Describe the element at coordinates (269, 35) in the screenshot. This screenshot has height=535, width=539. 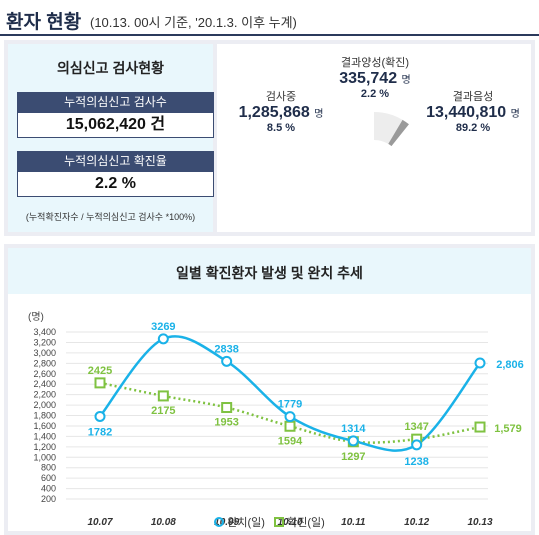
I see `header-divider` at that location.